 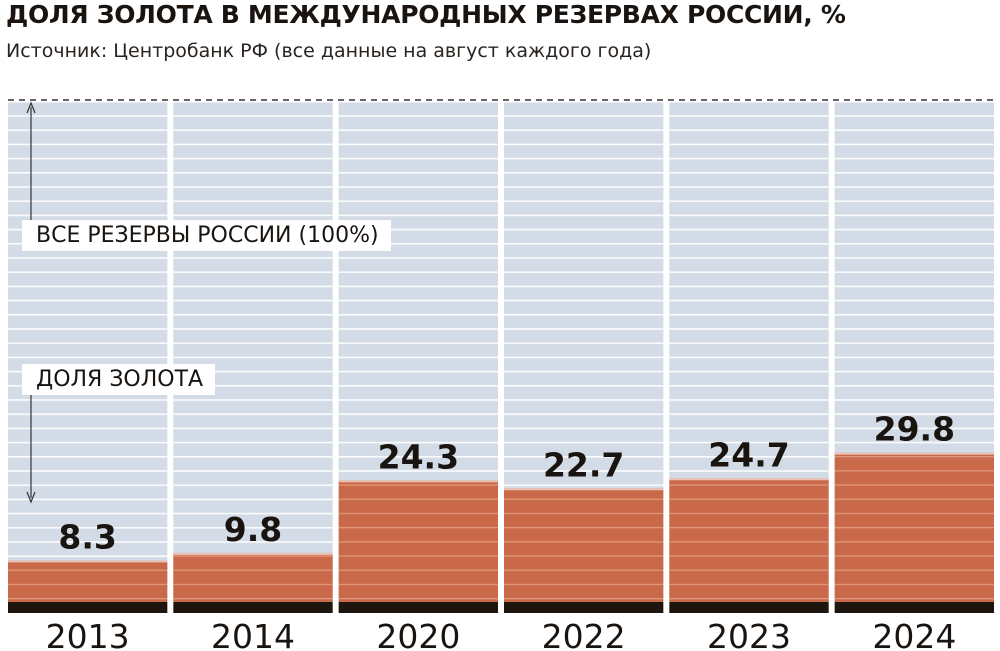 What do you see at coordinates (253, 529) in the screenshot?
I see `data-label: 9.8` at bounding box center [253, 529].